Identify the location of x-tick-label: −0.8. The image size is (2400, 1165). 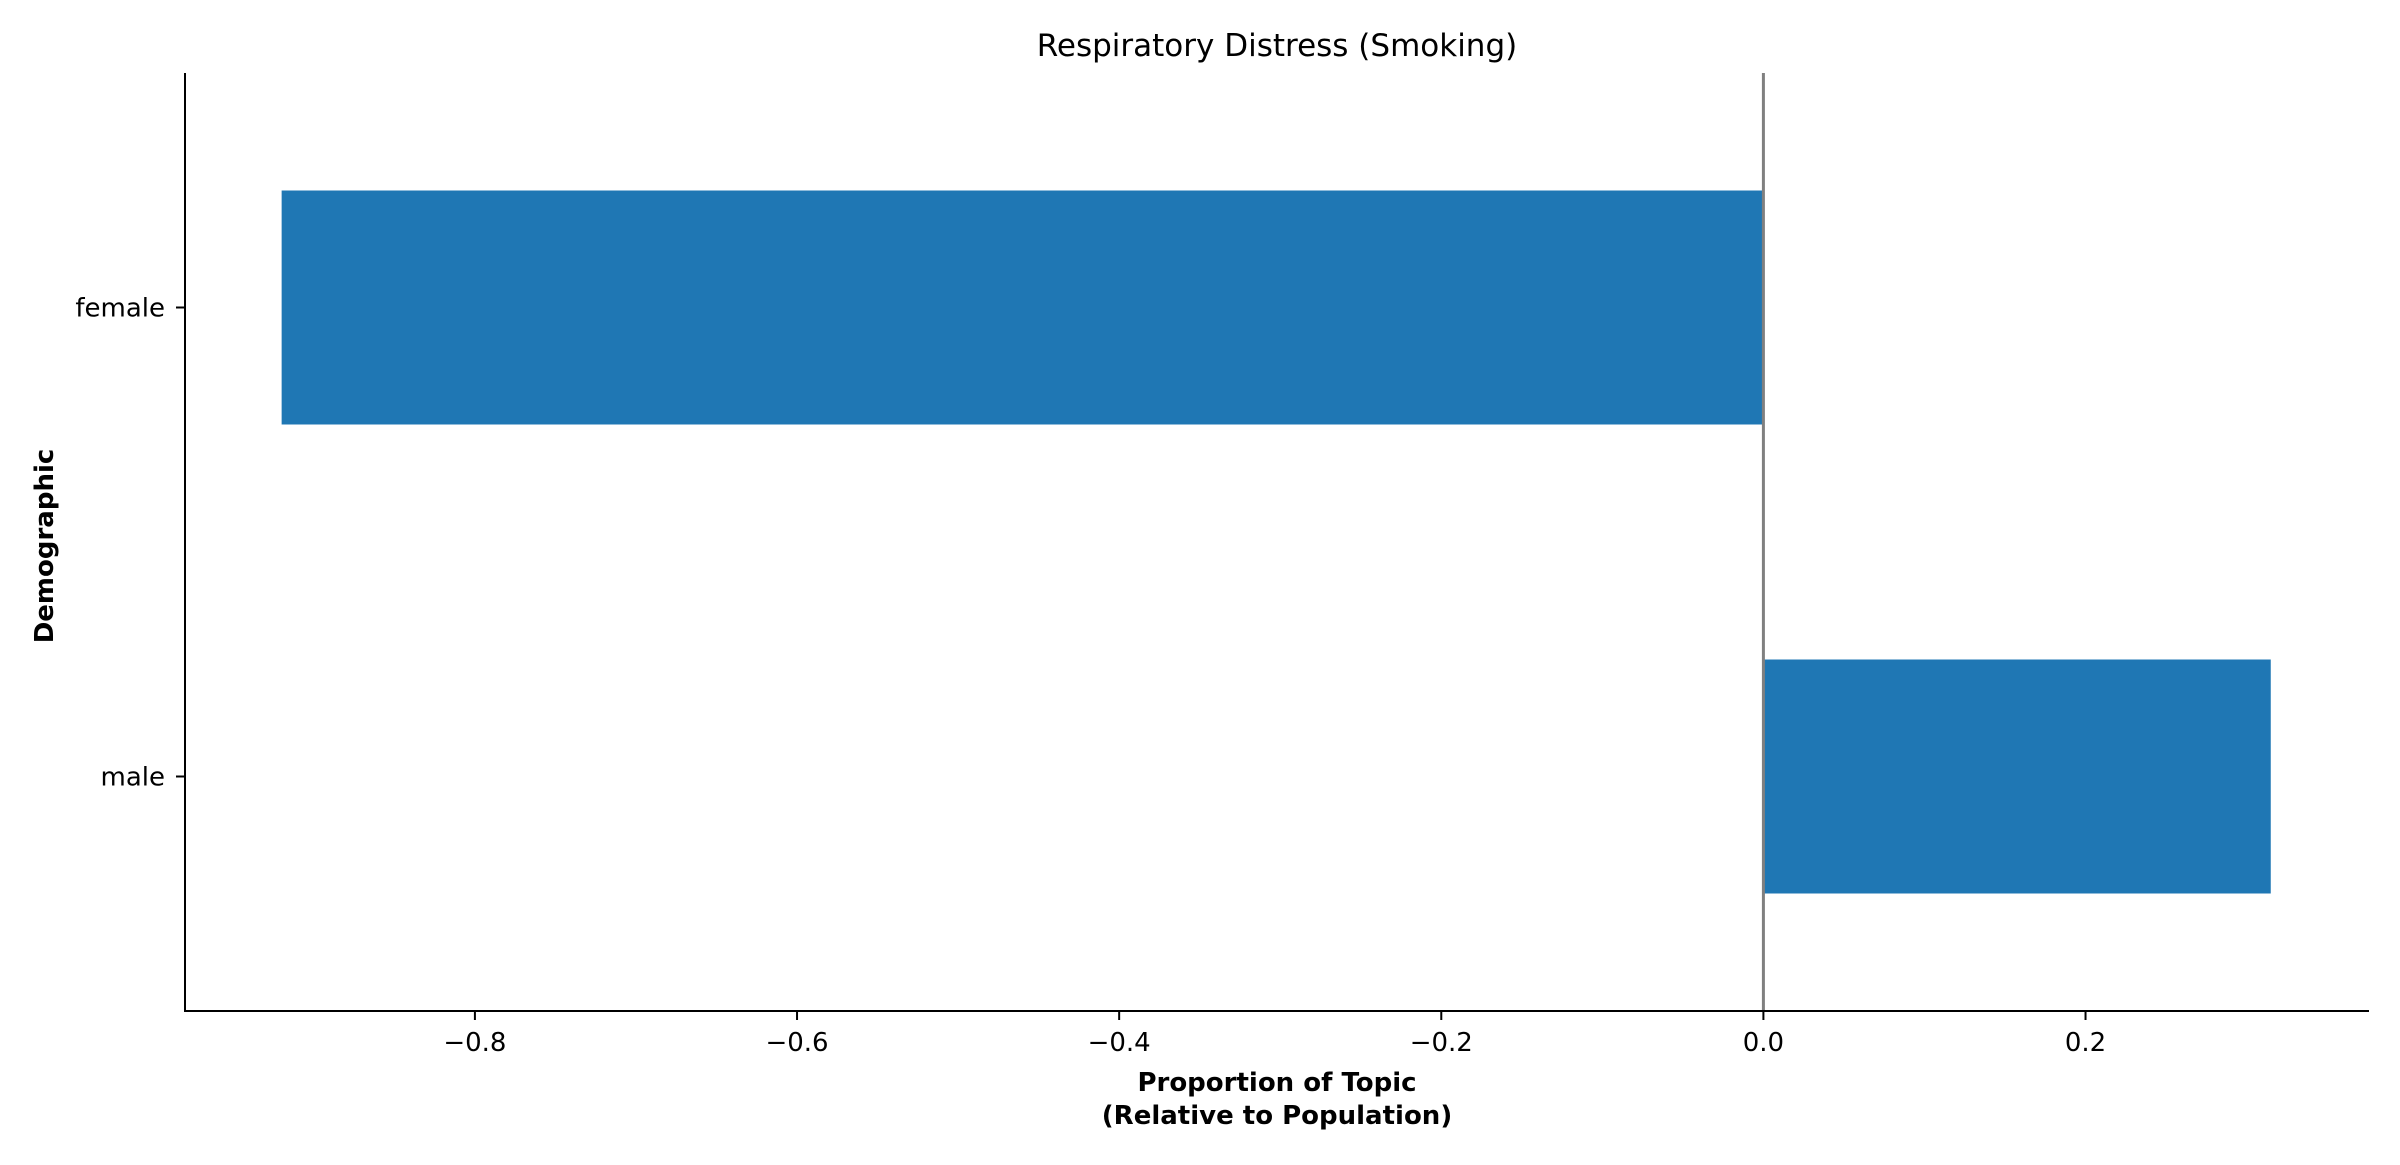
(474, 1043).